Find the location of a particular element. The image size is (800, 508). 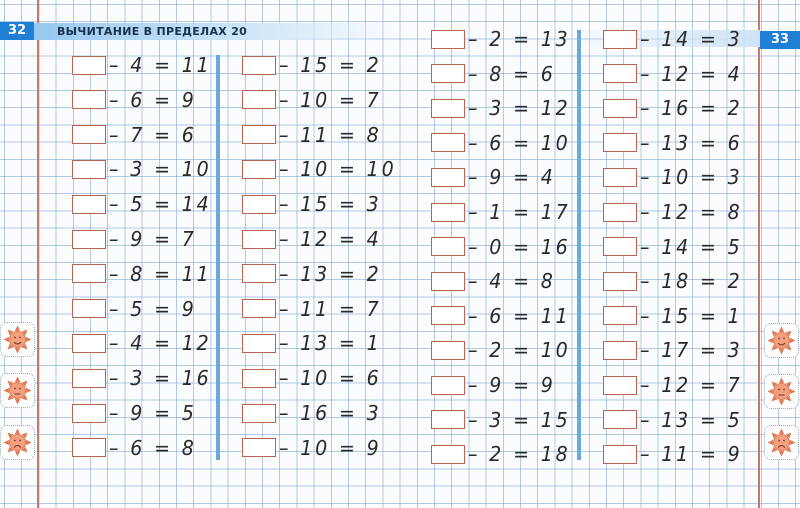

equation-row: – 10 = 6 is located at coordinates (314, 378).